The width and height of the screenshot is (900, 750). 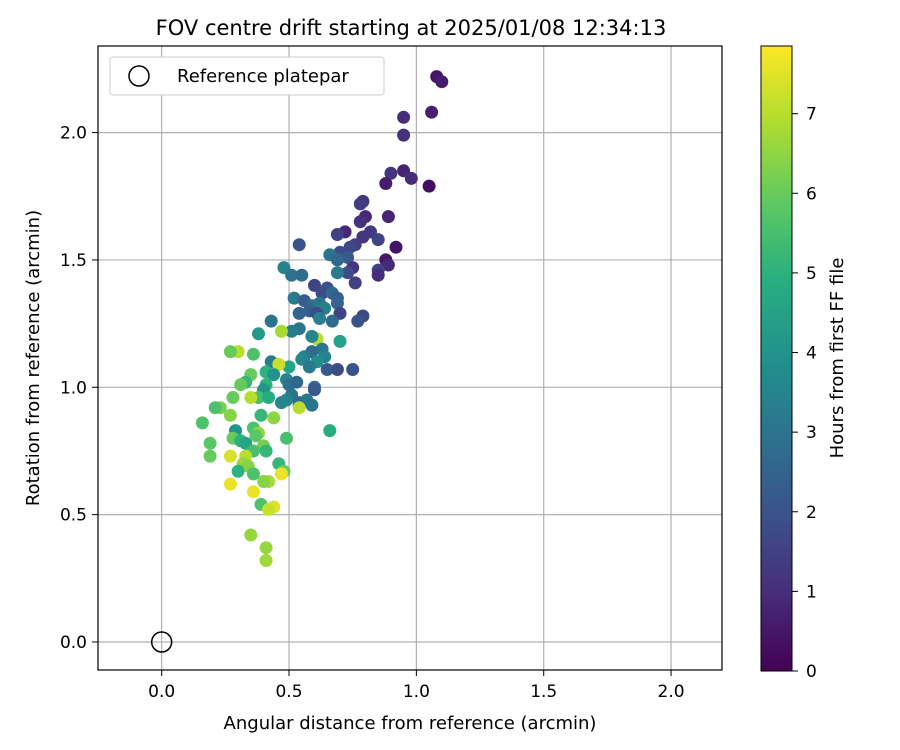 I want to click on x-tick-label: 0.5, so click(x=288, y=692).